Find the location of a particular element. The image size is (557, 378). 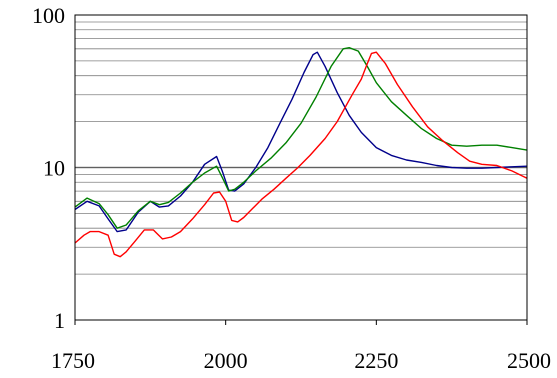

y-tick-label: 1 is located at coordinates (59, 320).